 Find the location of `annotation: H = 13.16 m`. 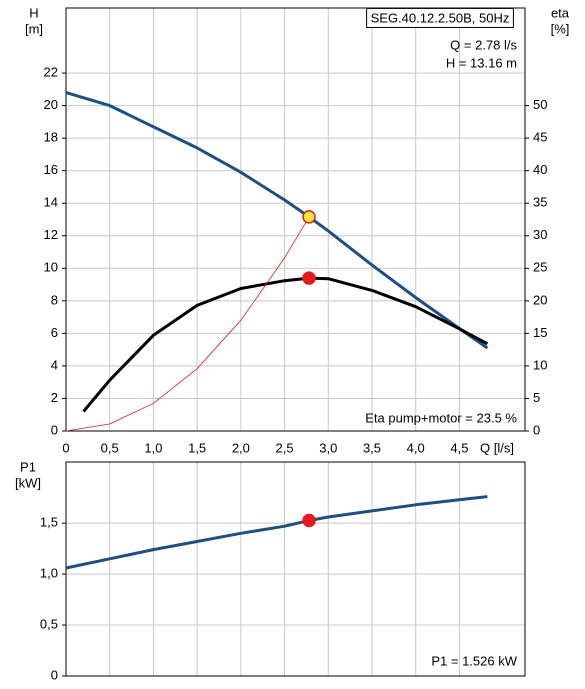

annotation: H = 13.16 m is located at coordinates (481, 62).